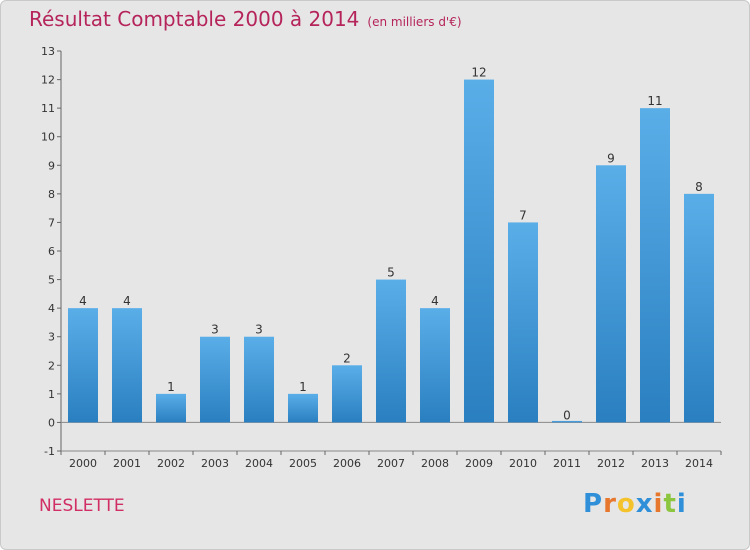 The height and width of the screenshot is (550, 750). What do you see at coordinates (610, 504) in the screenshot?
I see `logo-letter: r` at bounding box center [610, 504].